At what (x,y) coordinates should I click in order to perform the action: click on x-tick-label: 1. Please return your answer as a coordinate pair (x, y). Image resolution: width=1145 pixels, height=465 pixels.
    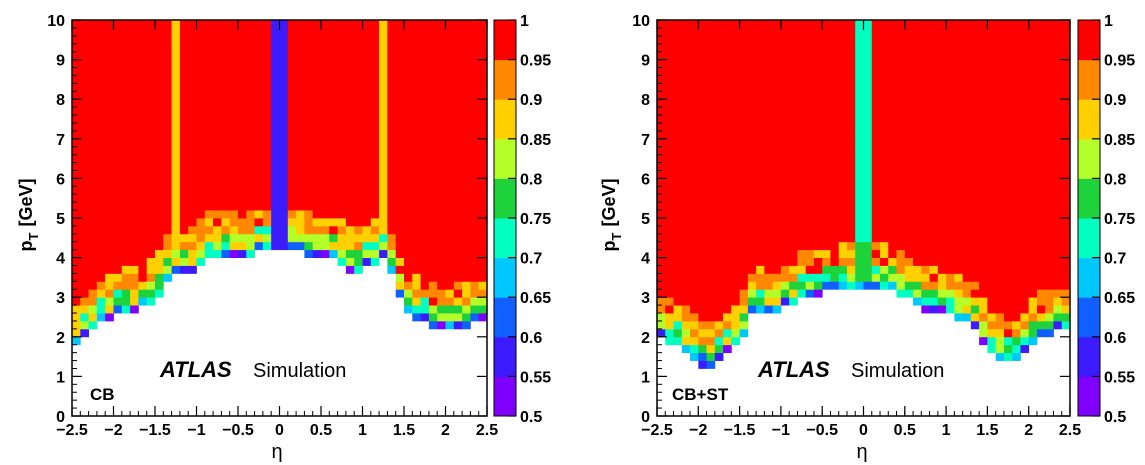
    Looking at the image, I should click on (946, 430).